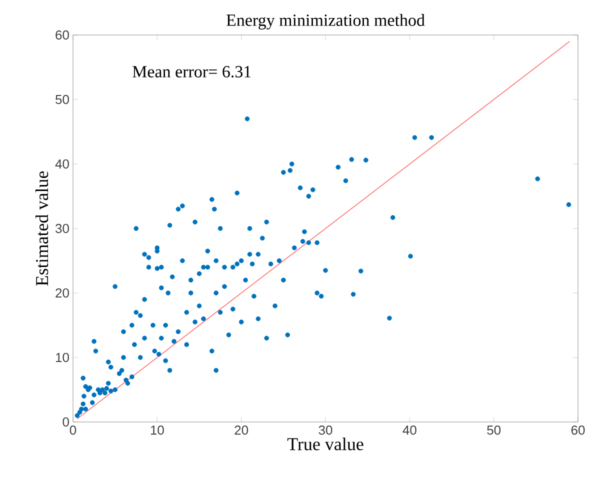 The width and height of the screenshot is (600, 486). What do you see at coordinates (191, 72) in the screenshot?
I see `annotation: Mean error= 6.31` at bounding box center [191, 72].